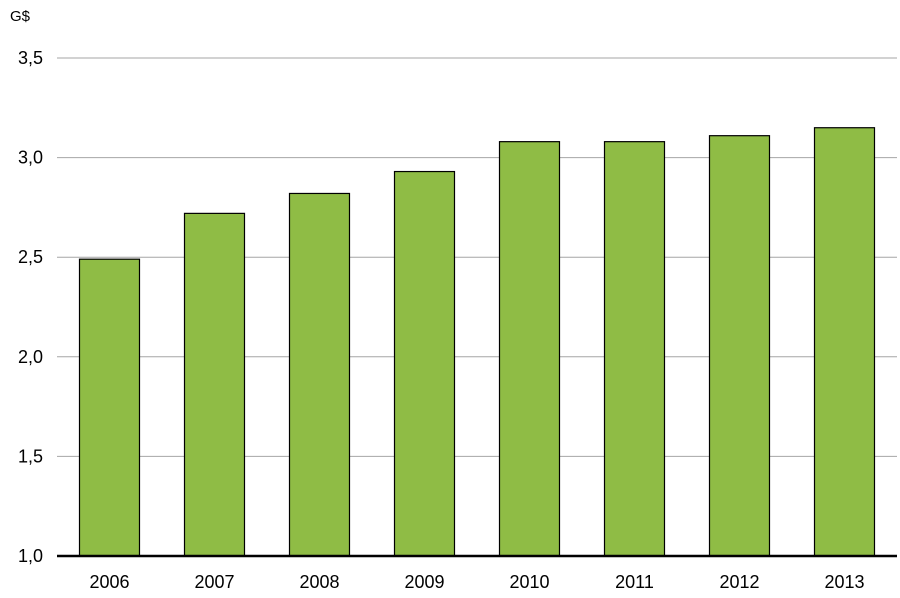  Describe the element at coordinates (30, 58) in the screenshot. I see `y-tick-label: 3,5` at that location.